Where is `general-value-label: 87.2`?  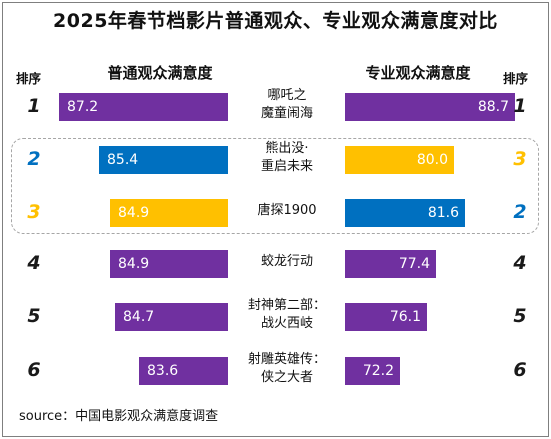 general-value-label: 87.2 is located at coordinates (83, 107).